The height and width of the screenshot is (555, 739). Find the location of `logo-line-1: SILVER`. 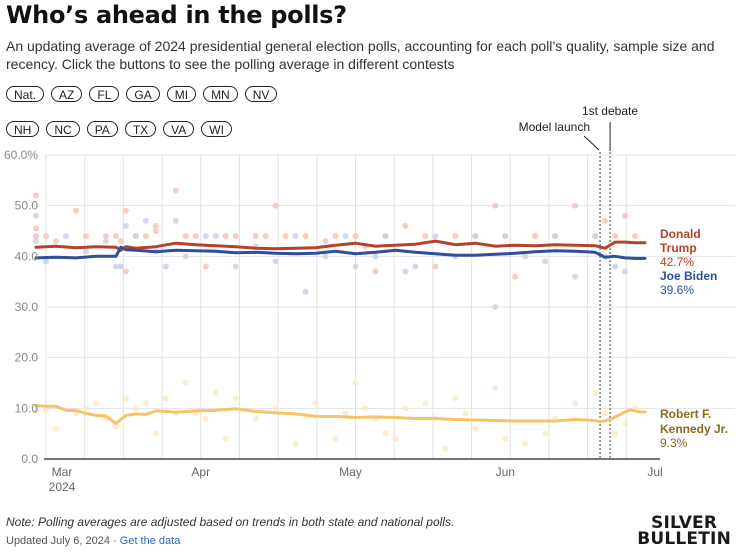

logo-line-1: SILVER is located at coordinates (684, 523).